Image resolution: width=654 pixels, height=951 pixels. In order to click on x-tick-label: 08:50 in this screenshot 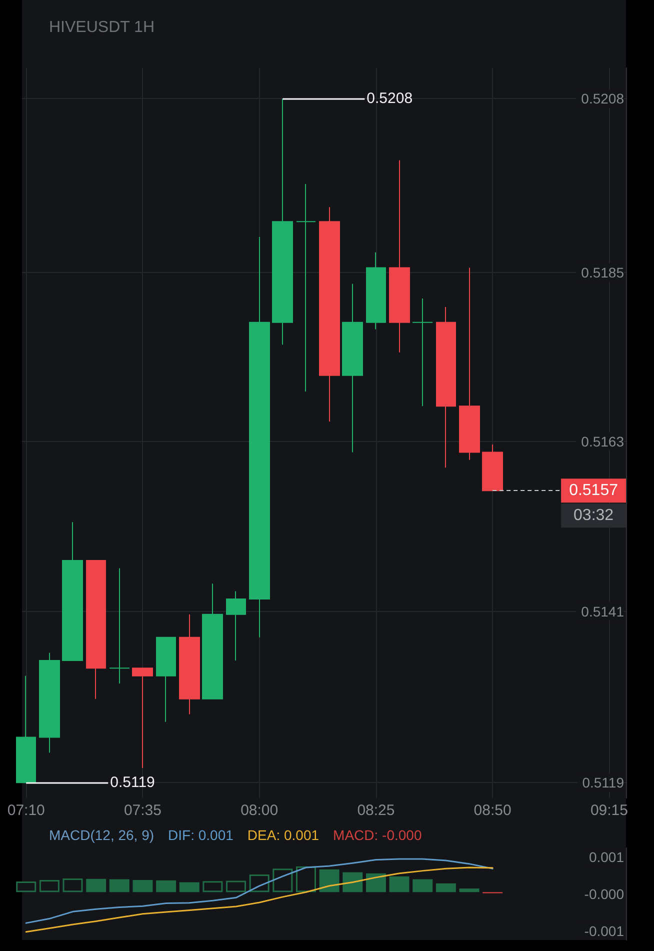, I will do `click(493, 810)`.